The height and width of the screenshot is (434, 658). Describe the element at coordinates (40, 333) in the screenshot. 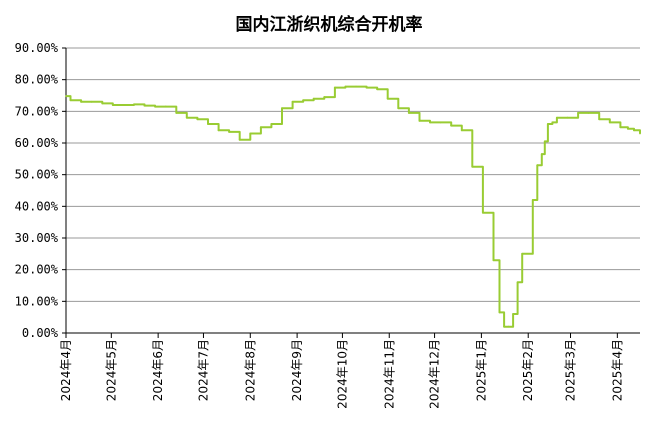

I see `y-tick-label: 0.00%` at that location.